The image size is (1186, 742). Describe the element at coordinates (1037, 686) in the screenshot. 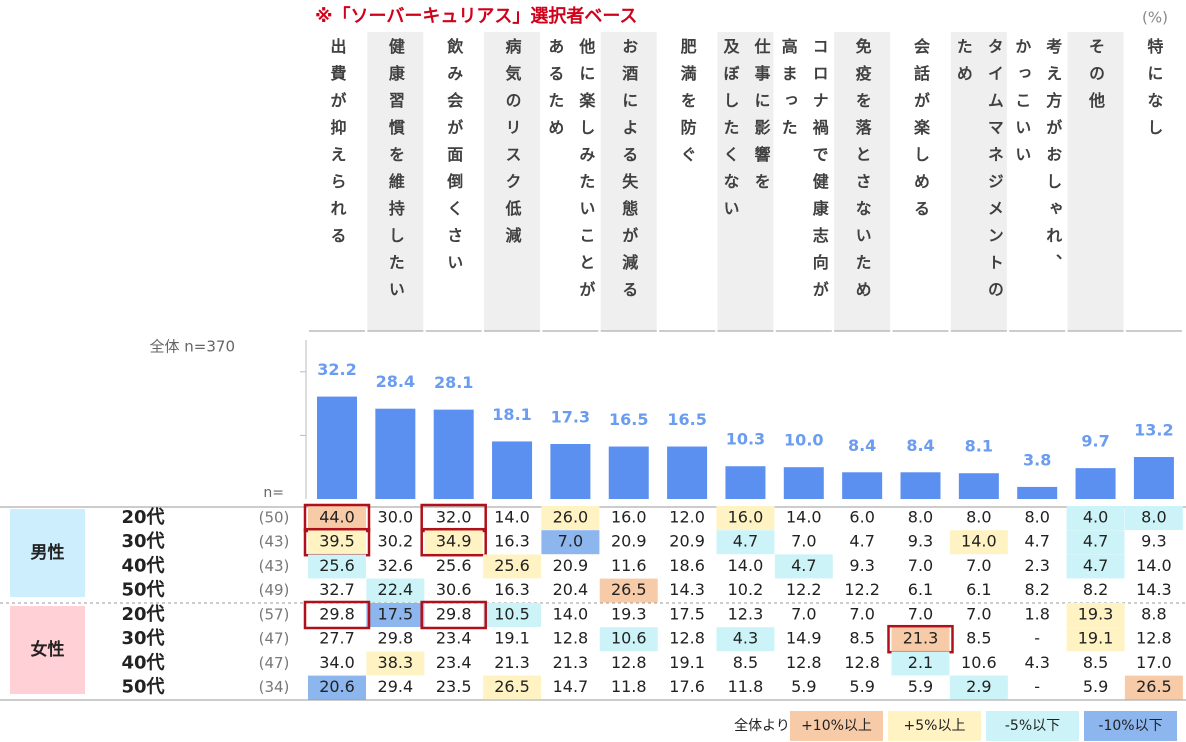

I see `cell-value: -` at that location.